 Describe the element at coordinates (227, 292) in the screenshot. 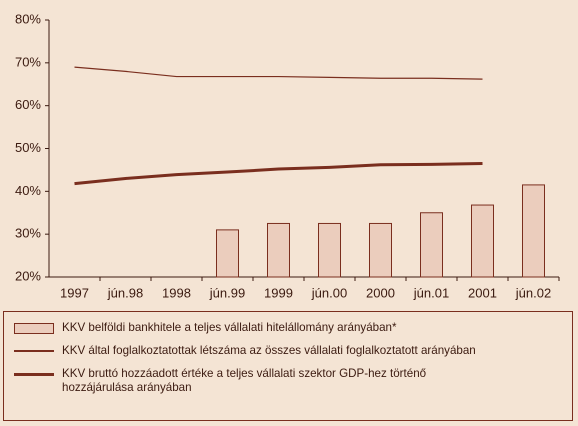

I see `x-tick-label: jún.99` at that location.